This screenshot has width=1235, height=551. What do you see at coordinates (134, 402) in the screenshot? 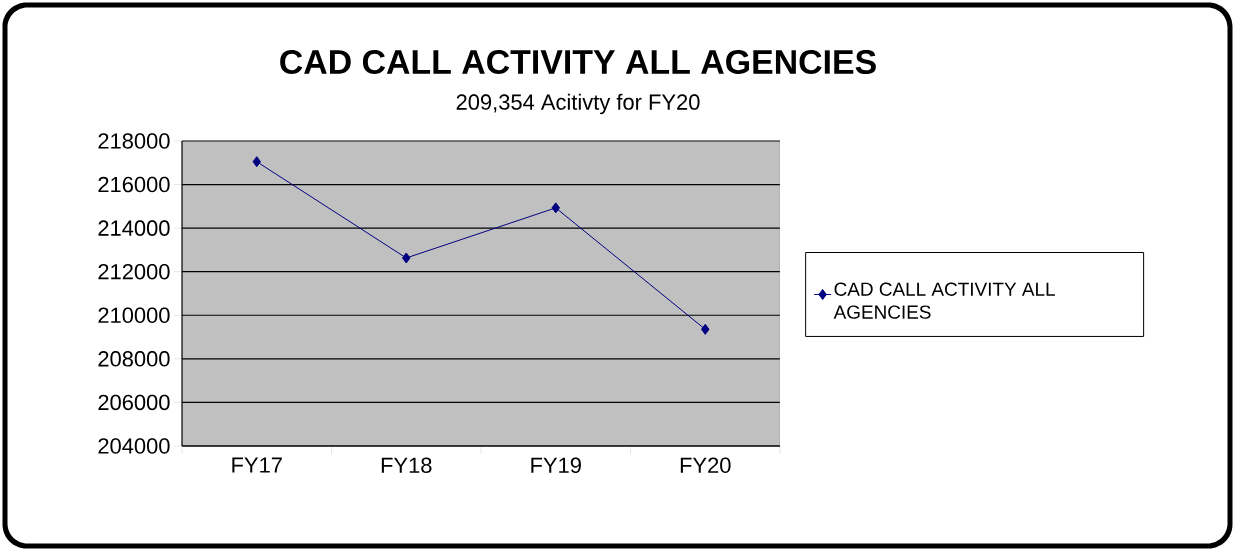
I see `y-tick-label: 206000` at bounding box center [134, 402].